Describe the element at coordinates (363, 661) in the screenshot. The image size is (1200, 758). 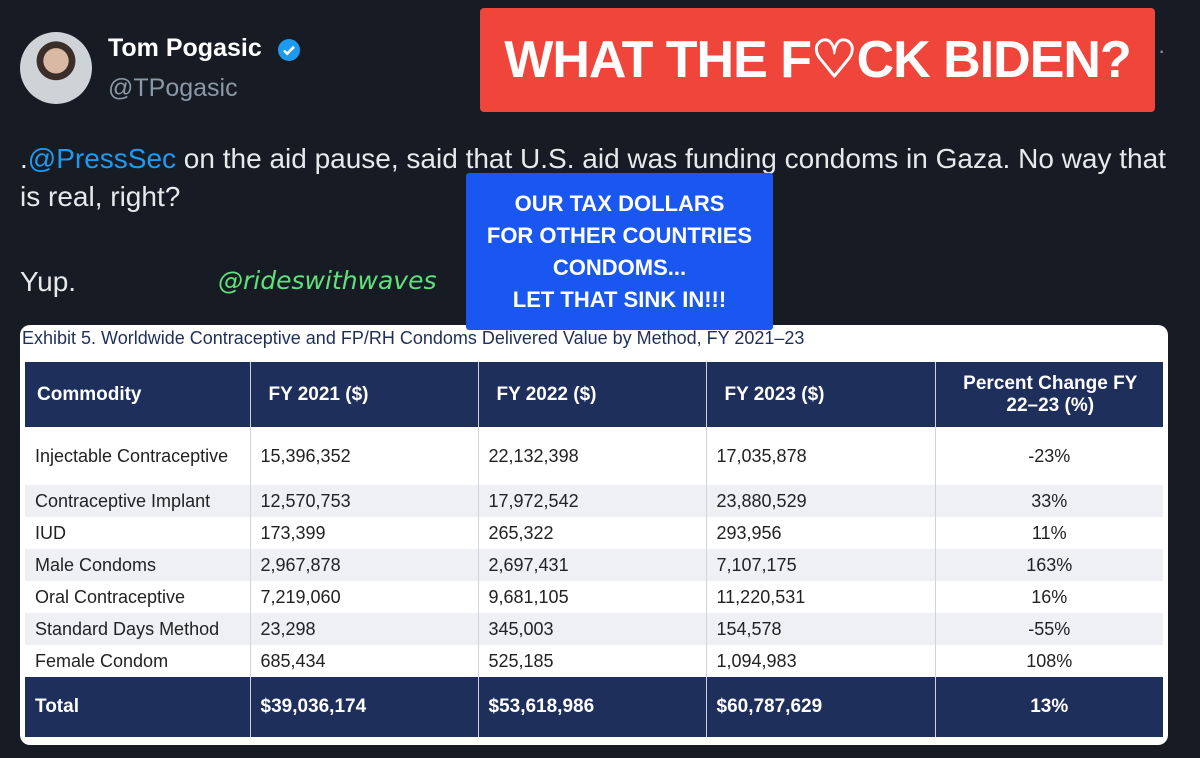
I see `cell: 685,434` at that location.